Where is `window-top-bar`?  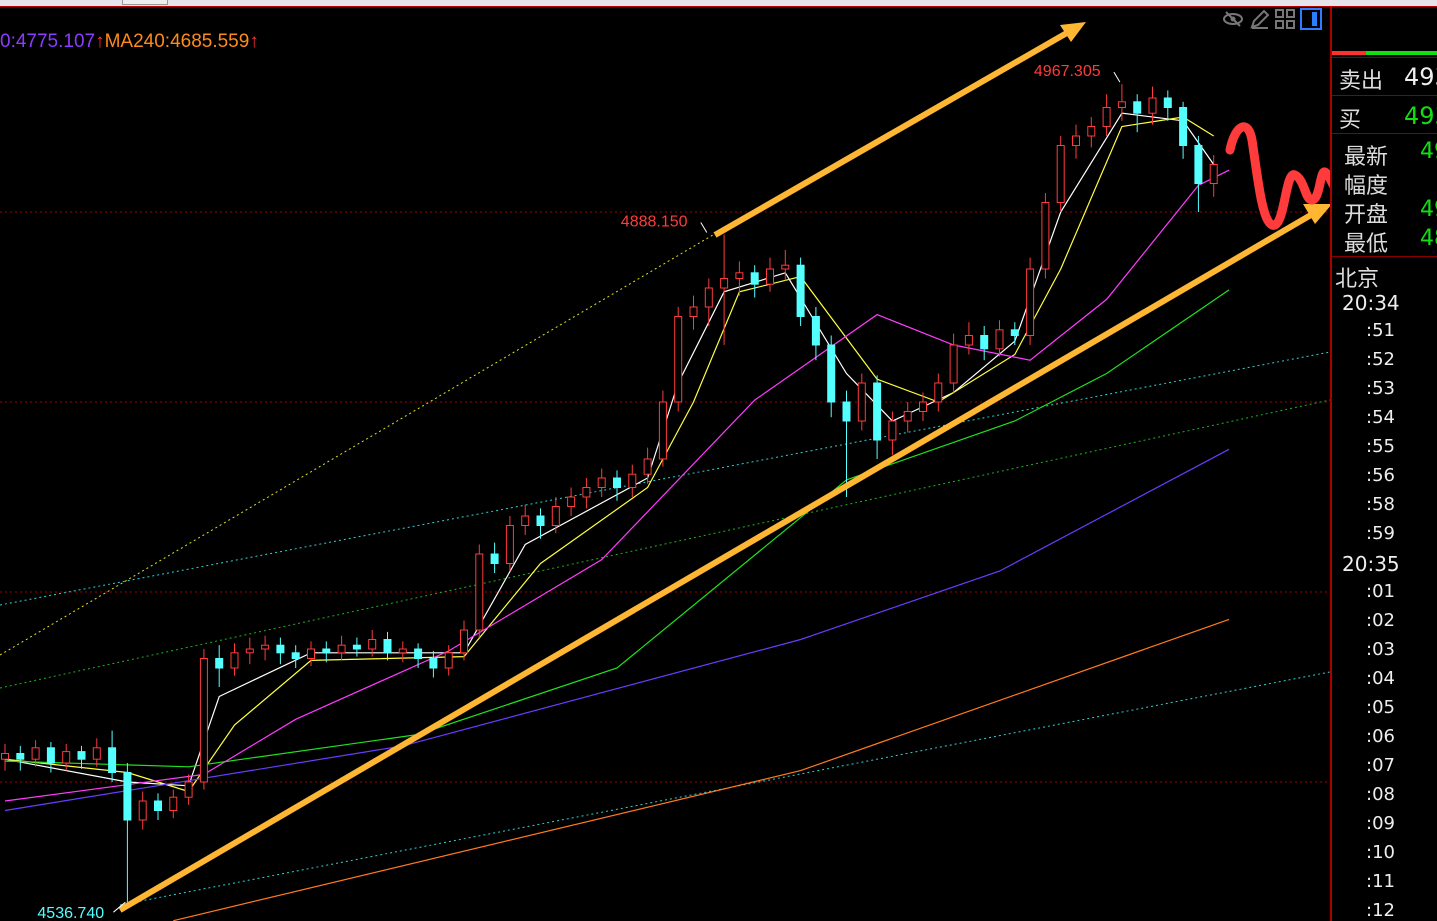 window-top-bar is located at coordinates (718, 3).